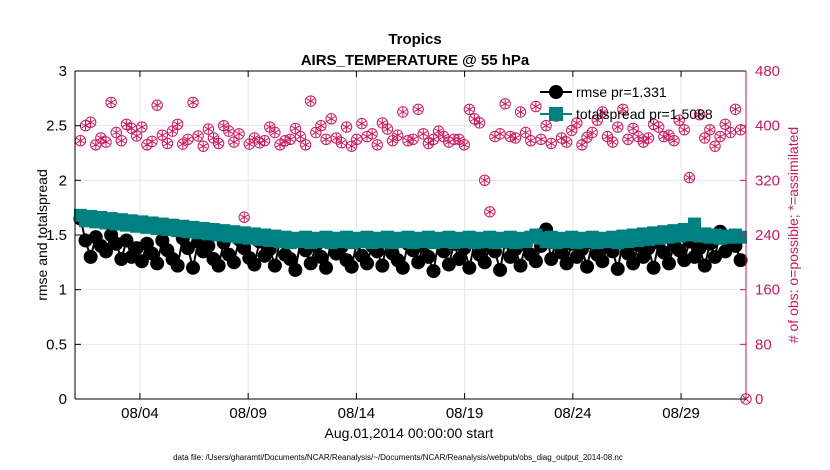 This screenshot has width=830, height=470. I want to click on y-right-tick-label: 480, so click(767, 71).